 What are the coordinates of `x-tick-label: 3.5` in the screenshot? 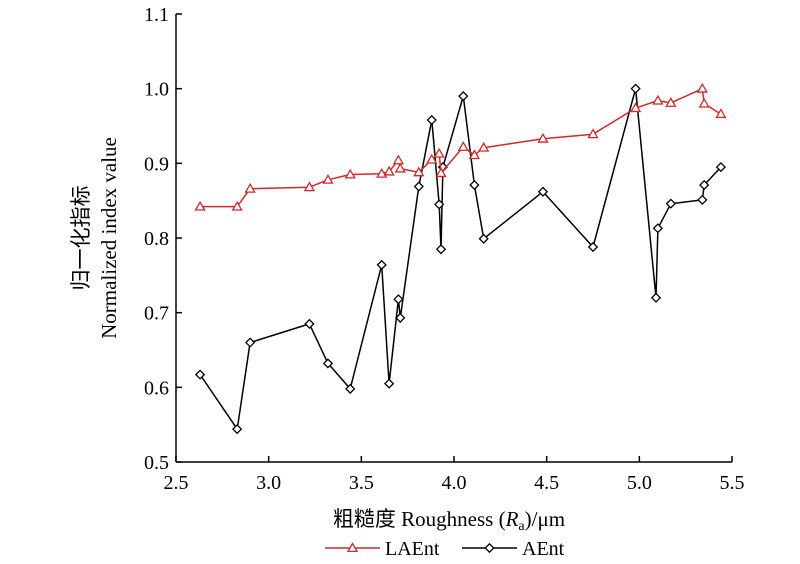 It's located at (361, 483).